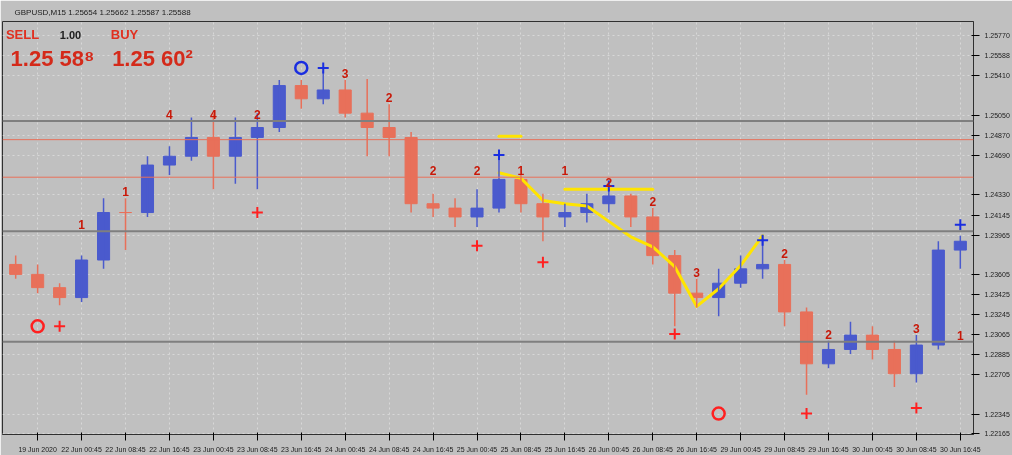  What do you see at coordinates (70, 34) in the screenshot?
I see `annotation: 1.00` at bounding box center [70, 34].